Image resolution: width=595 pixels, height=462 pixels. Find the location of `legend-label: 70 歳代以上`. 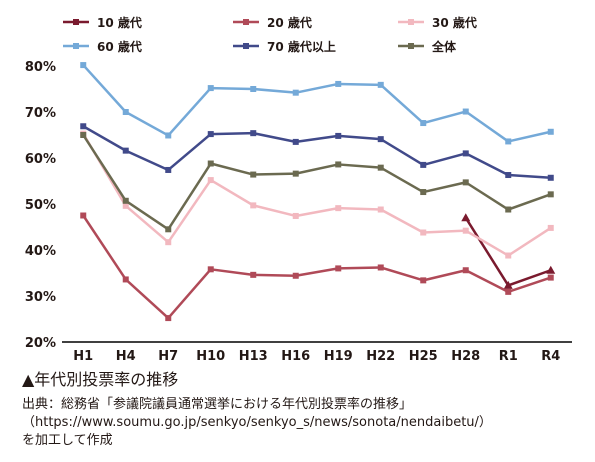

legend-label: 70 歳代以上 is located at coordinates (301, 46).